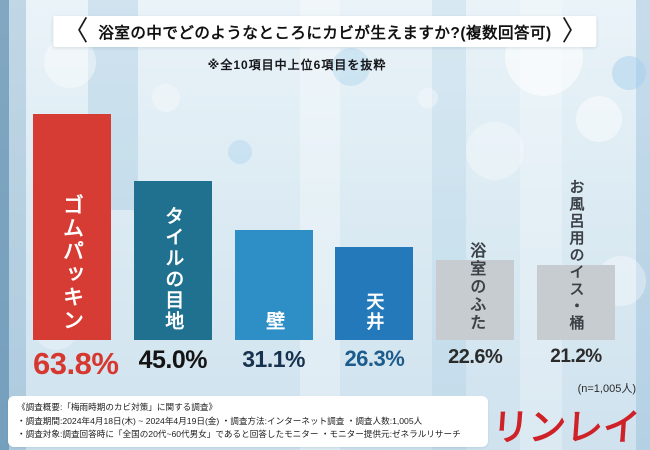  I want to click on chart-title: 浴室の中でどのようなところにカビが生えますか?(複数回答可), so click(325, 33).